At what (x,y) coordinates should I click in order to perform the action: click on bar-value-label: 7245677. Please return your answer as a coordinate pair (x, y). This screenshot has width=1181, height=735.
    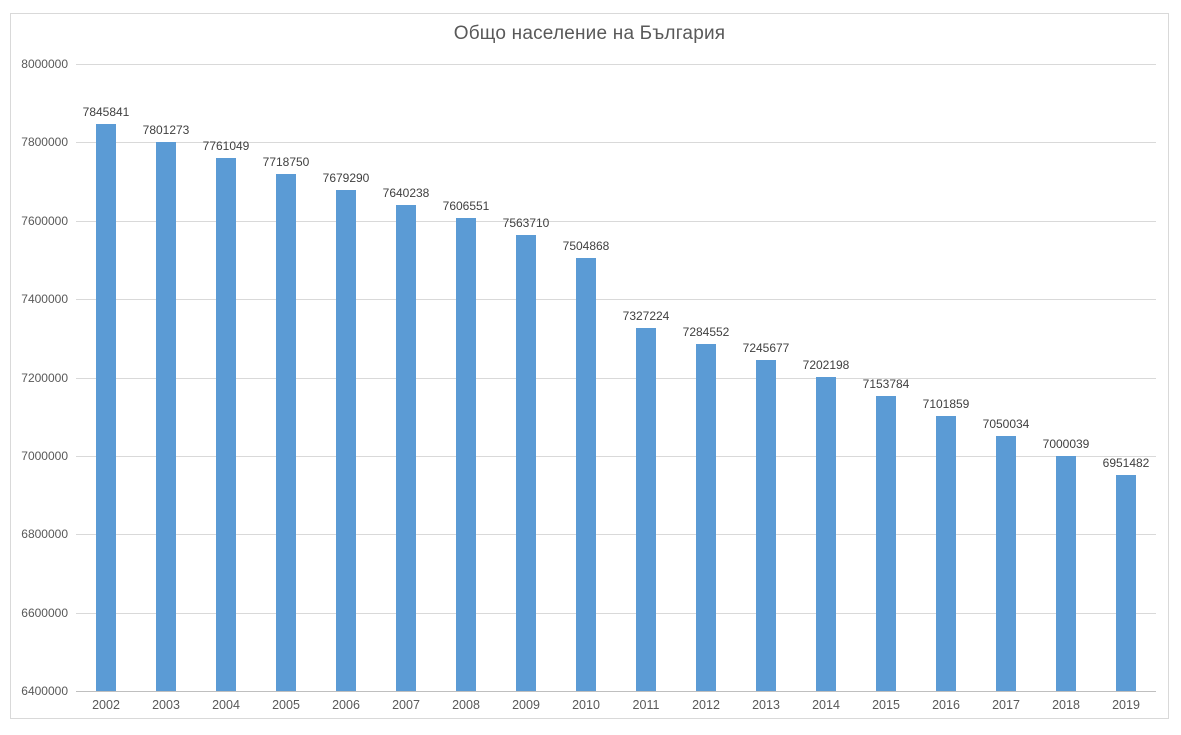
    Looking at the image, I should click on (766, 347).